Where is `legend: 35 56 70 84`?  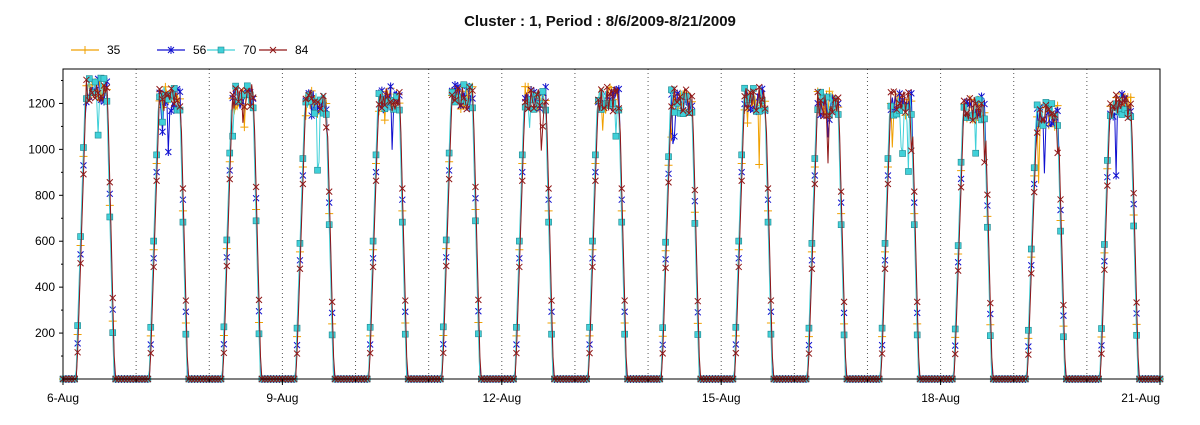
legend: 35 56 70 84 is located at coordinates (190, 50).